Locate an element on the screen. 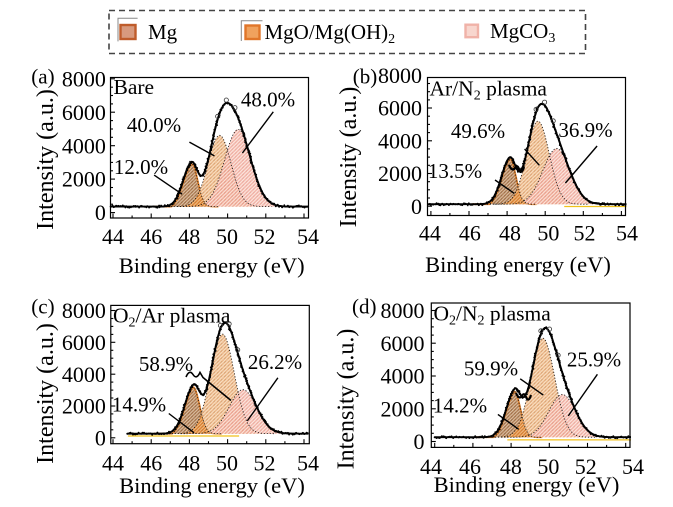  svg-text: 48.0% is located at coordinates (268, 100).